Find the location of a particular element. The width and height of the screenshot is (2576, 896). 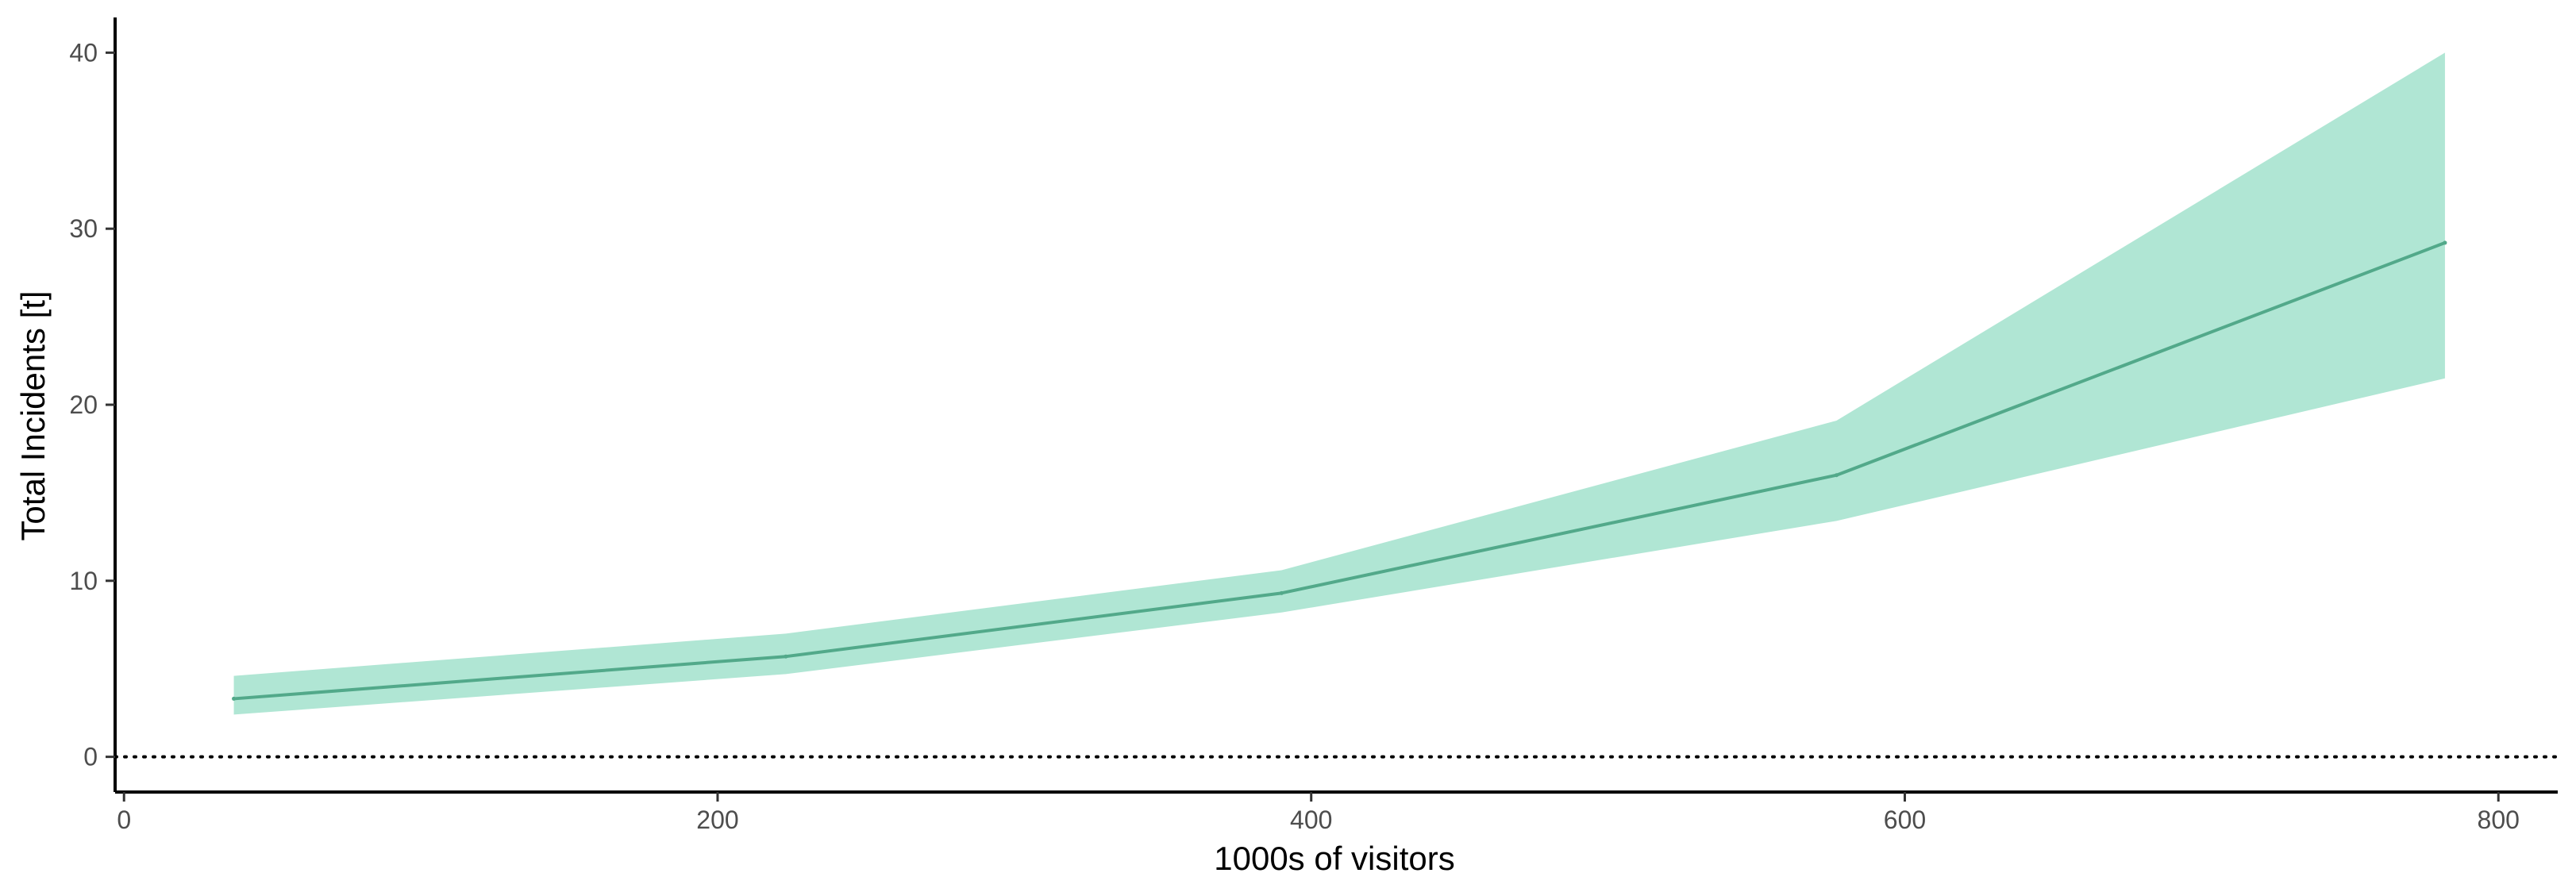

x-tick-label: 200 is located at coordinates (717, 820).